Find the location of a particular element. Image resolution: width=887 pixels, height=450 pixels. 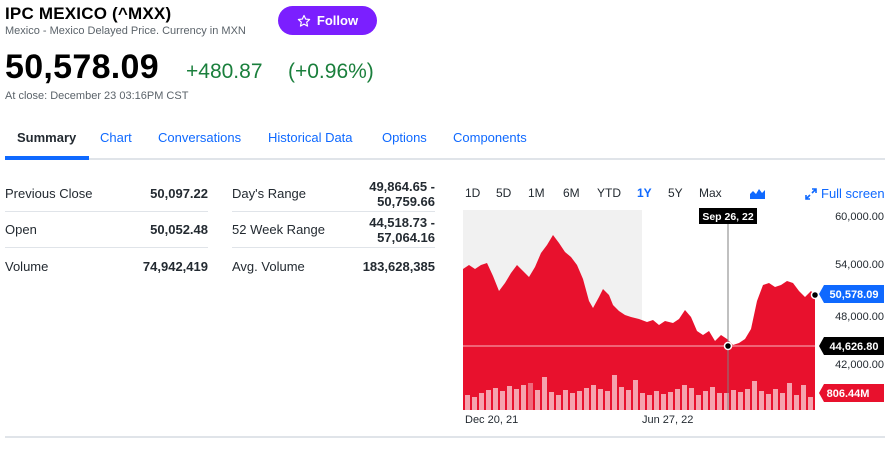

follow-label: Follow is located at coordinates (337, 20).